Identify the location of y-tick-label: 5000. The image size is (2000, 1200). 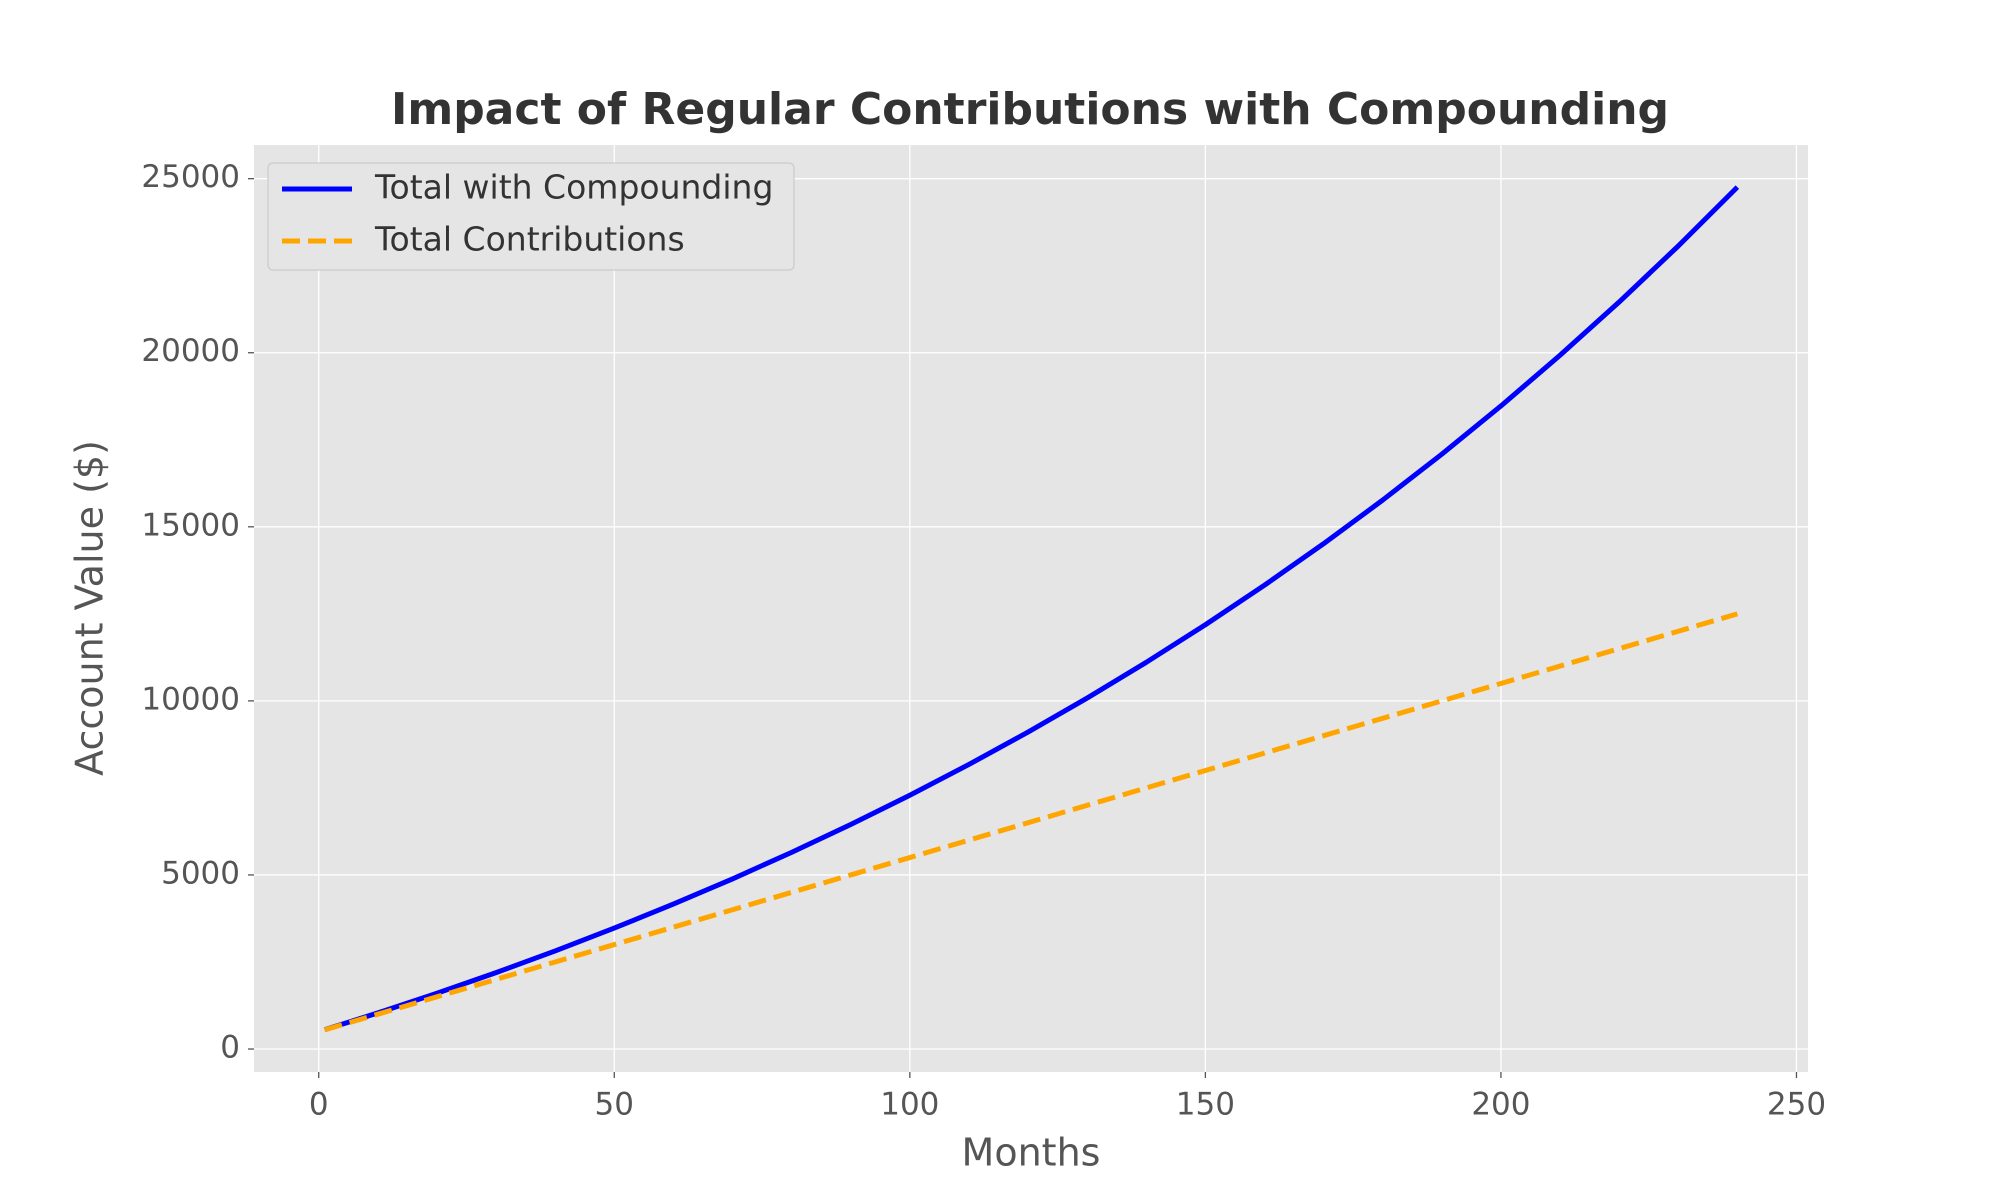
(200, 873).